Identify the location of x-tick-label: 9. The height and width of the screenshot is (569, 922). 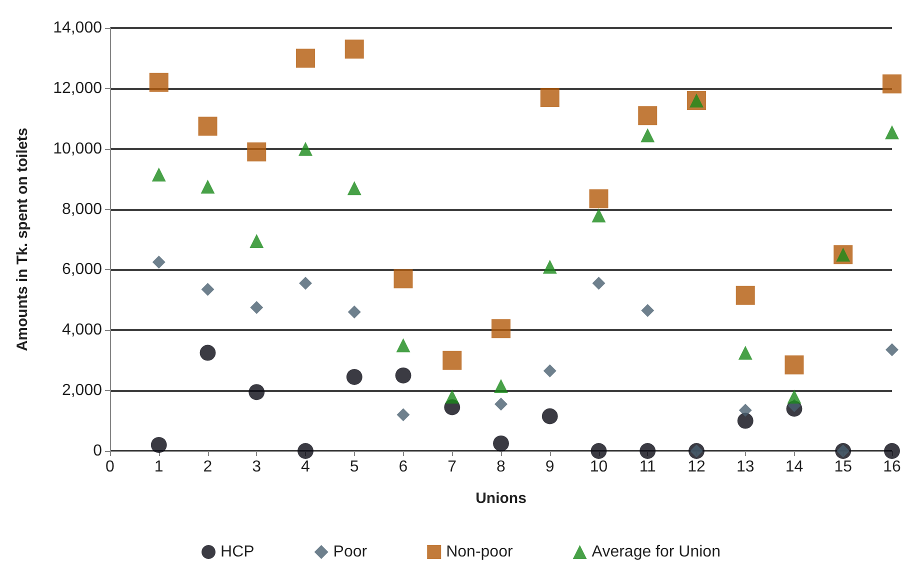
(549, 467).